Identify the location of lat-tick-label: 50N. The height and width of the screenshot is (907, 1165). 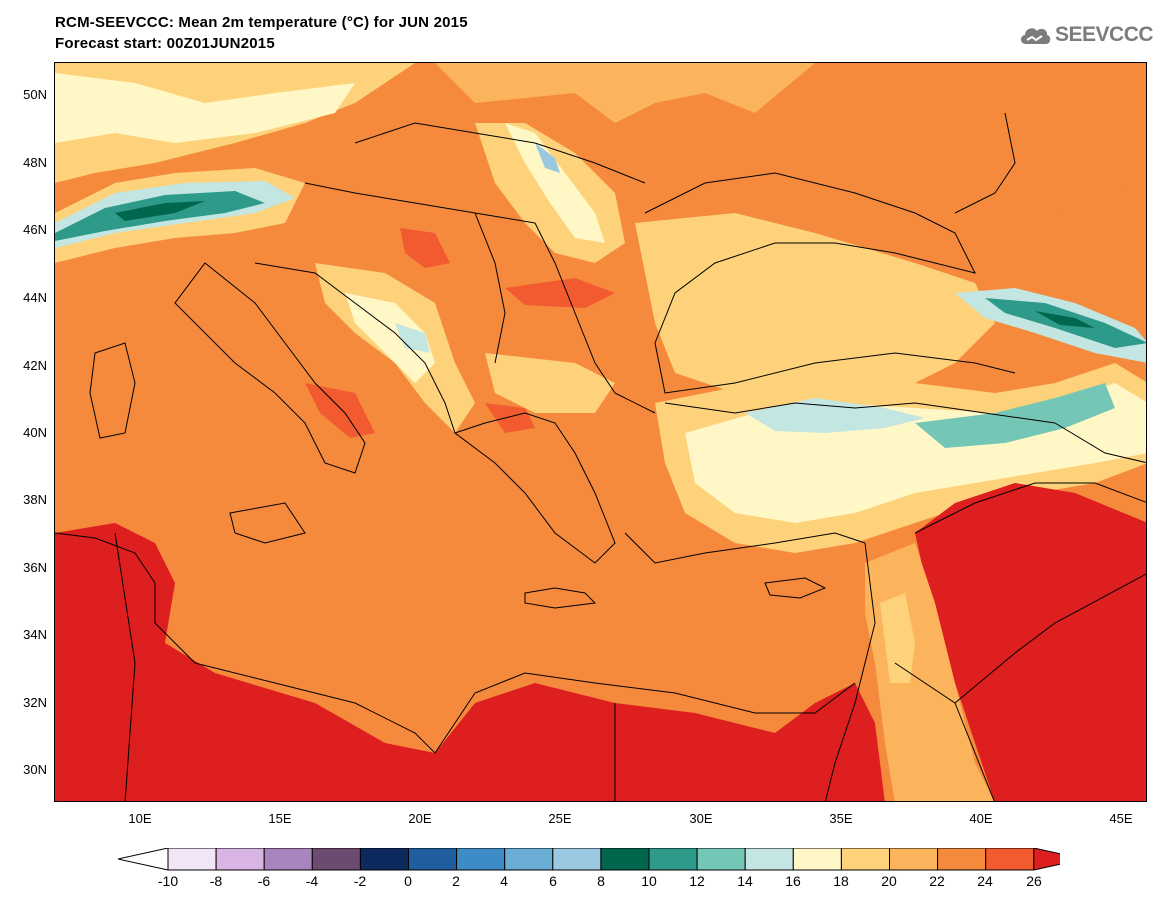
(35, 94).